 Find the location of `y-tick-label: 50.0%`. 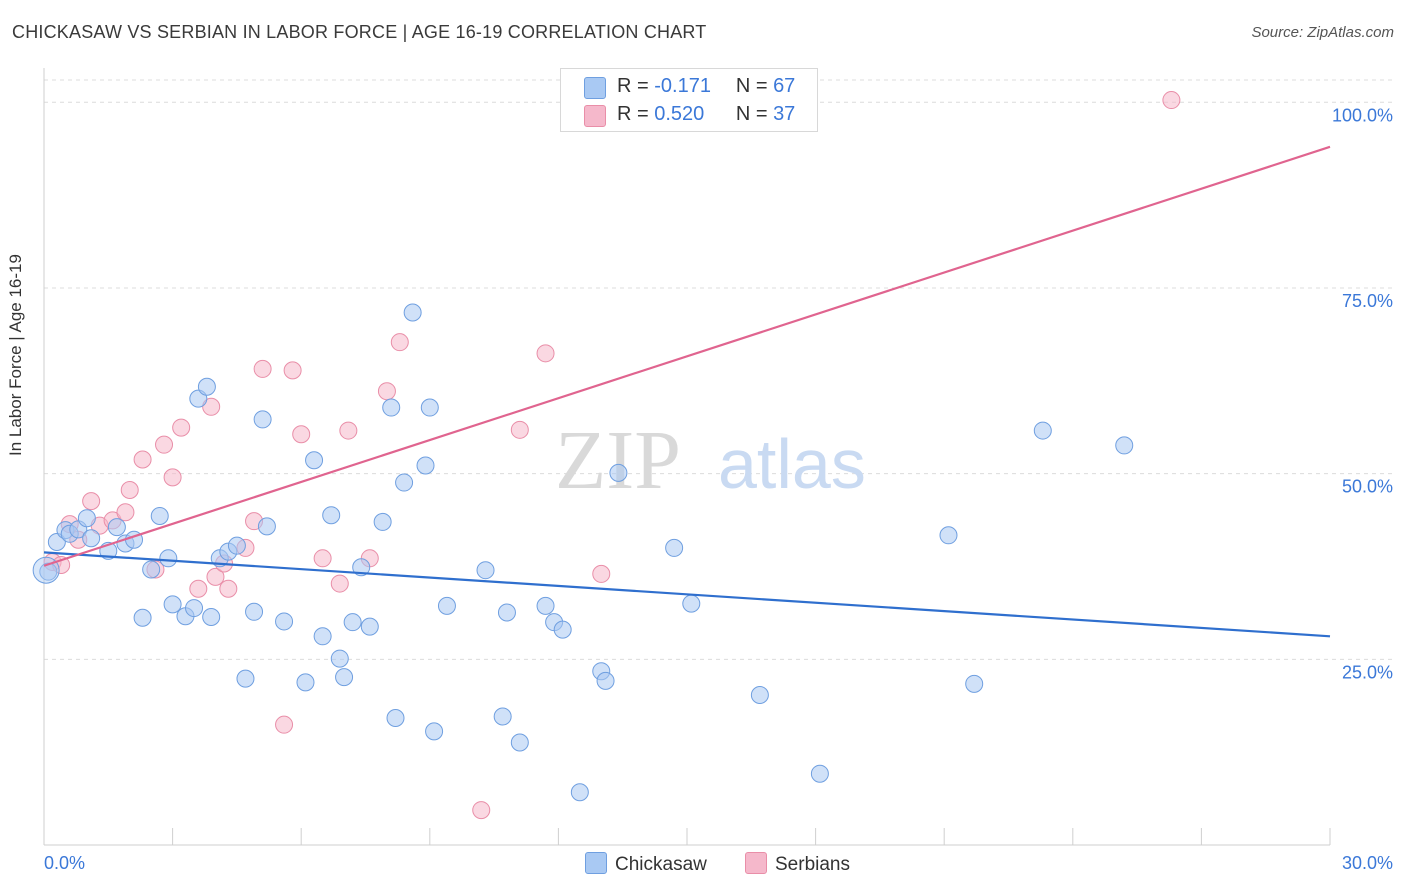

y-tick-label: 50.0% is located at coordinates (1367, 487).